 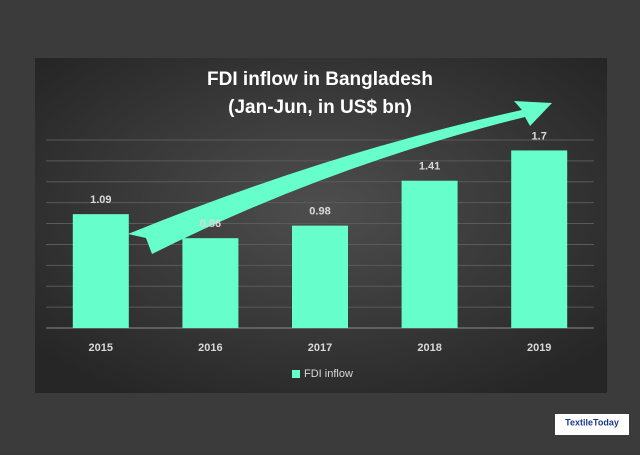 I want to click on value-label: 1.7, so click(x=539, y=136).